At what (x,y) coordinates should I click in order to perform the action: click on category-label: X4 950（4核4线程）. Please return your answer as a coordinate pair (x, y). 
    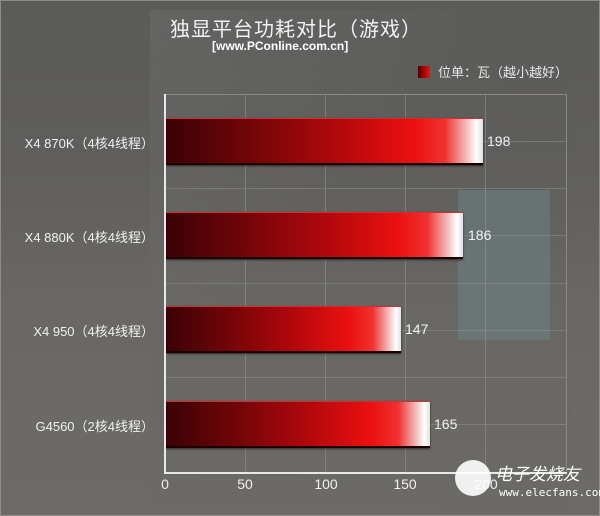
    Looking at the image, I should click on (93, 331).